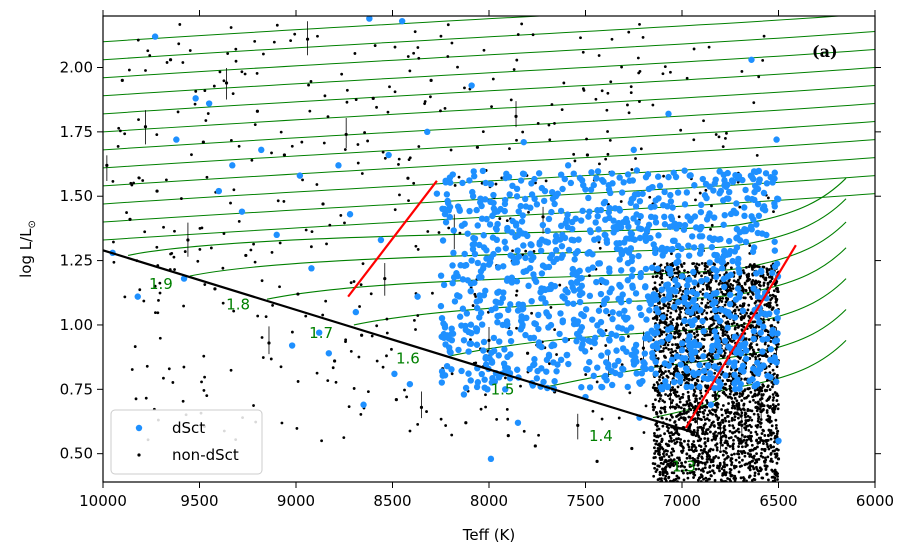  Describe the element at coordinates (76, 132) in the screenshot. I see `y-tick-label-1.75: 1.75` at that location.